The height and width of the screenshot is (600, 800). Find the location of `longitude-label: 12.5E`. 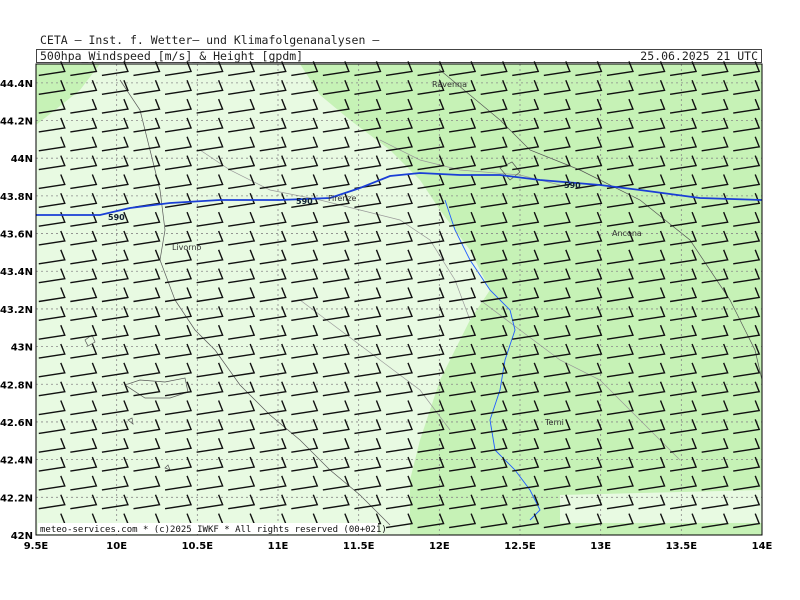

longitude-label: 12.5E is located at coordinates (520, 546).